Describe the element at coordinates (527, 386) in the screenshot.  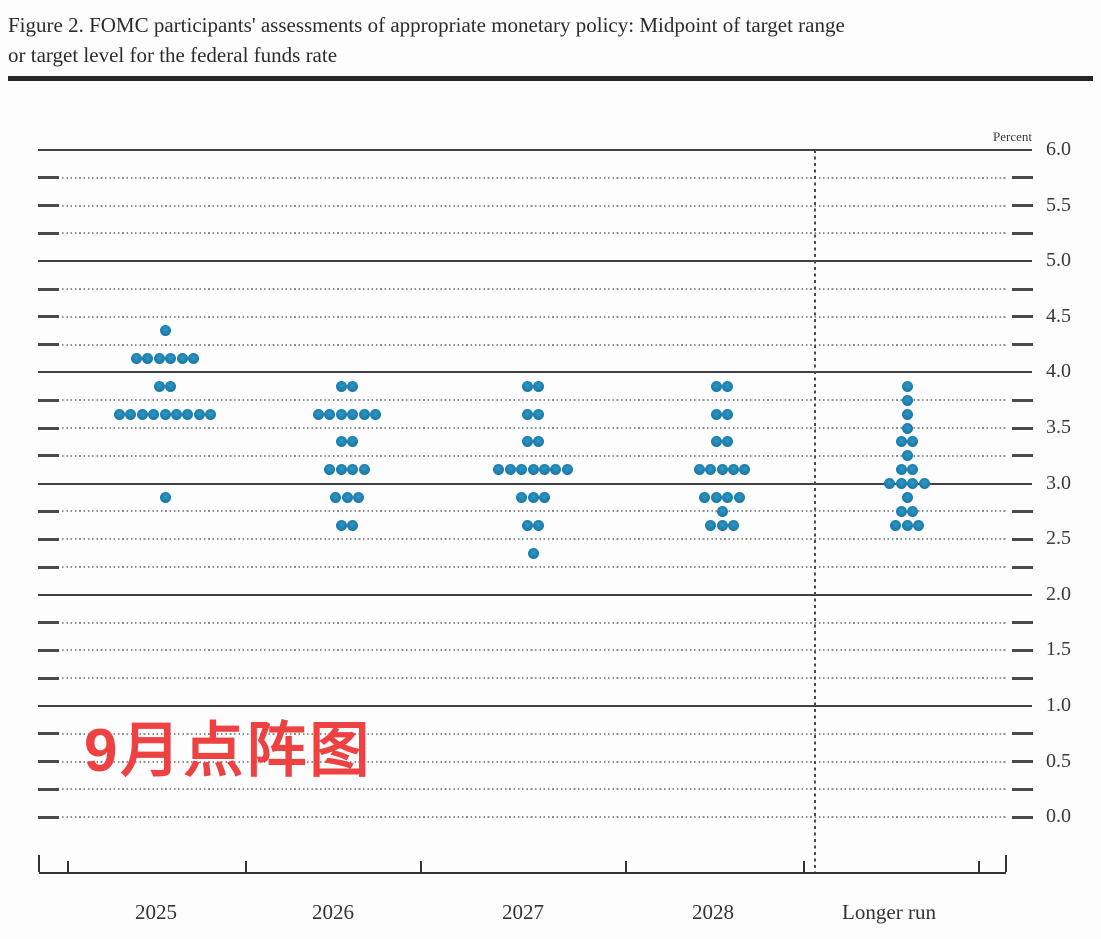
I see `dot-2027-3.875` at that location.